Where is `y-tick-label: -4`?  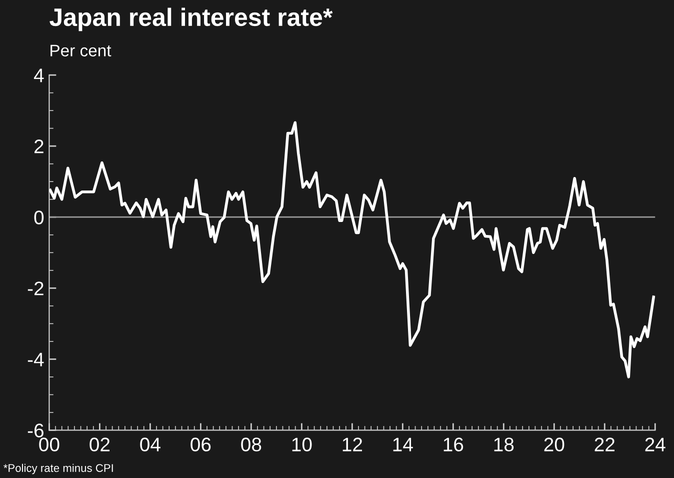
y-tick-label: -4 is located at coordinates (36, 359).